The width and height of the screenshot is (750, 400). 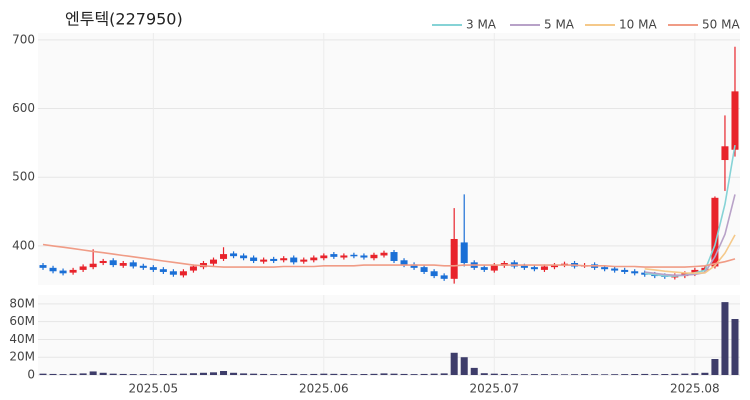 What do you see at coordinates (22, 357) in the screenshot?
I see `volume-tick-label: 20M` at bounding box center [22, 357].